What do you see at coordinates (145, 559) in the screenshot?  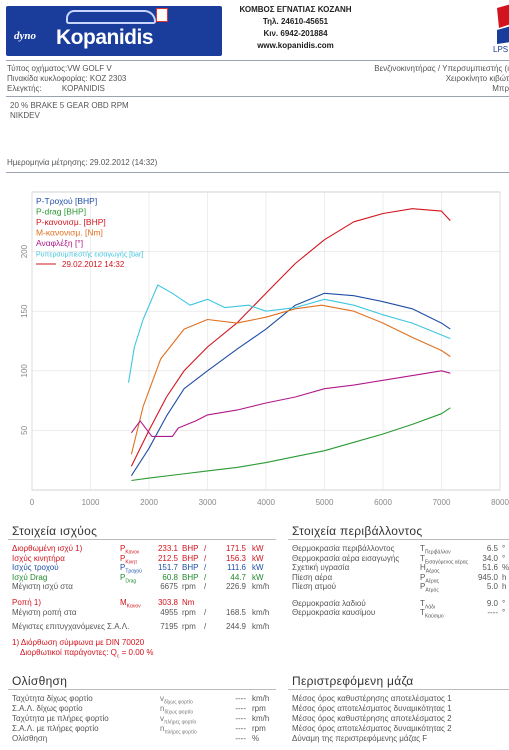 I see `power-row: Ισχύς κινητήρα PΚινητ 212.5 BHP / 156.3 kW` at bounding box center [145, 559].